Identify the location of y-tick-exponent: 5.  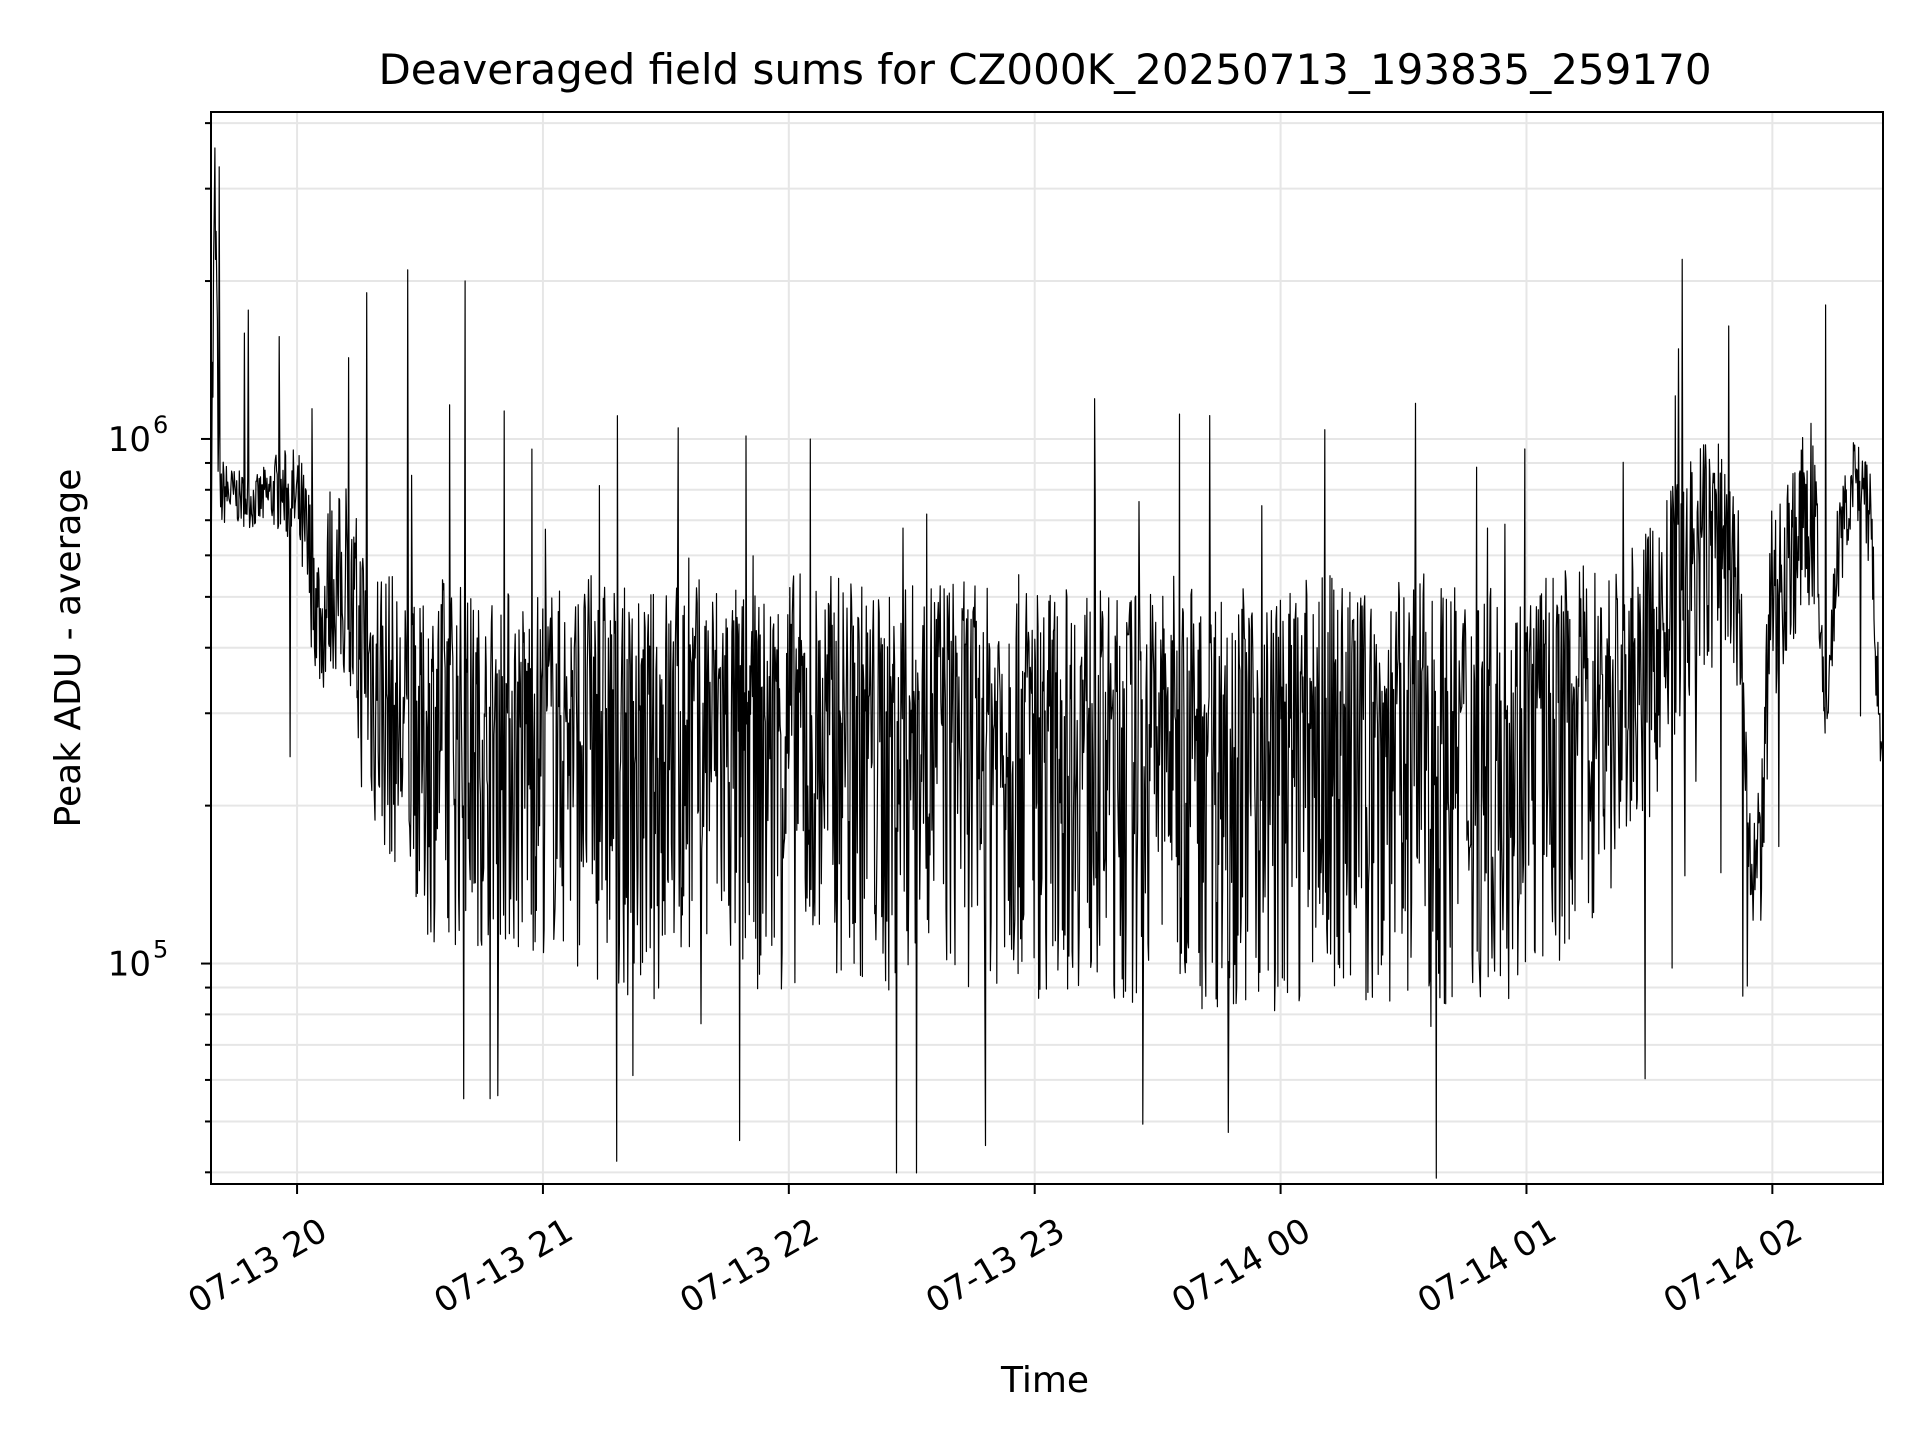
(160, 950).